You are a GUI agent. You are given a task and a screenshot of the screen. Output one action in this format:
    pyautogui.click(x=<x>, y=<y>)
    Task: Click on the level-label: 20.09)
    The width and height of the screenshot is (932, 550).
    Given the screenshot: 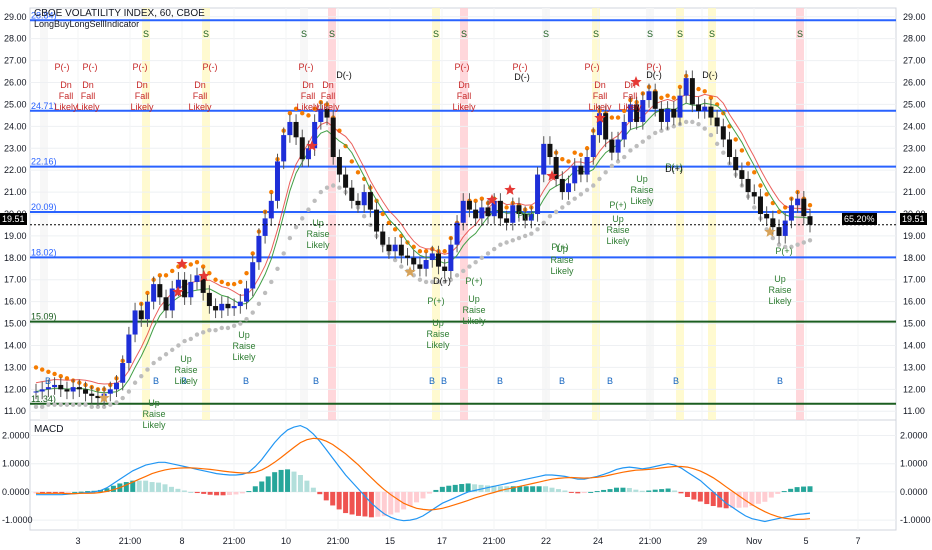 What is the action you would take?
    pyautogui.click(x=44, y=207)
    